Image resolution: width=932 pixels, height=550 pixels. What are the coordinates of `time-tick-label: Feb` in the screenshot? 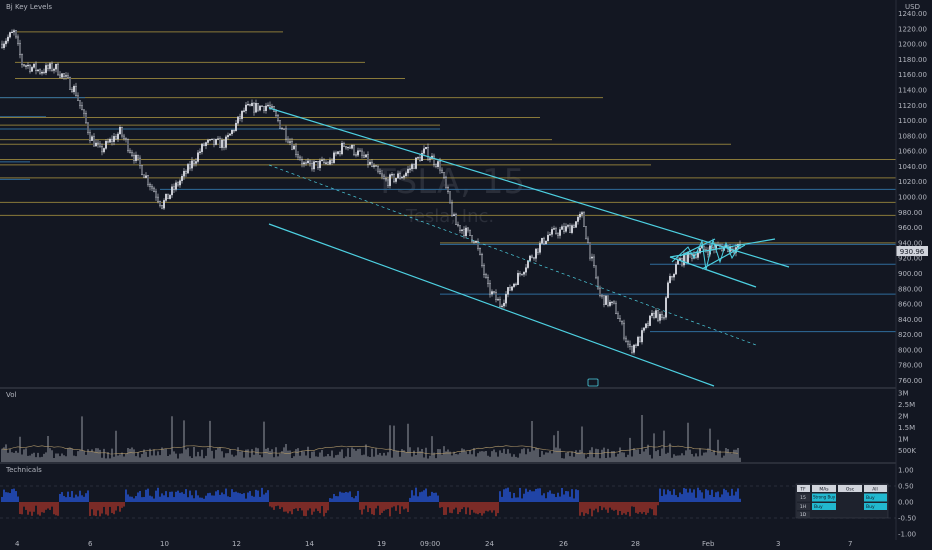 It's located at (708, 544).